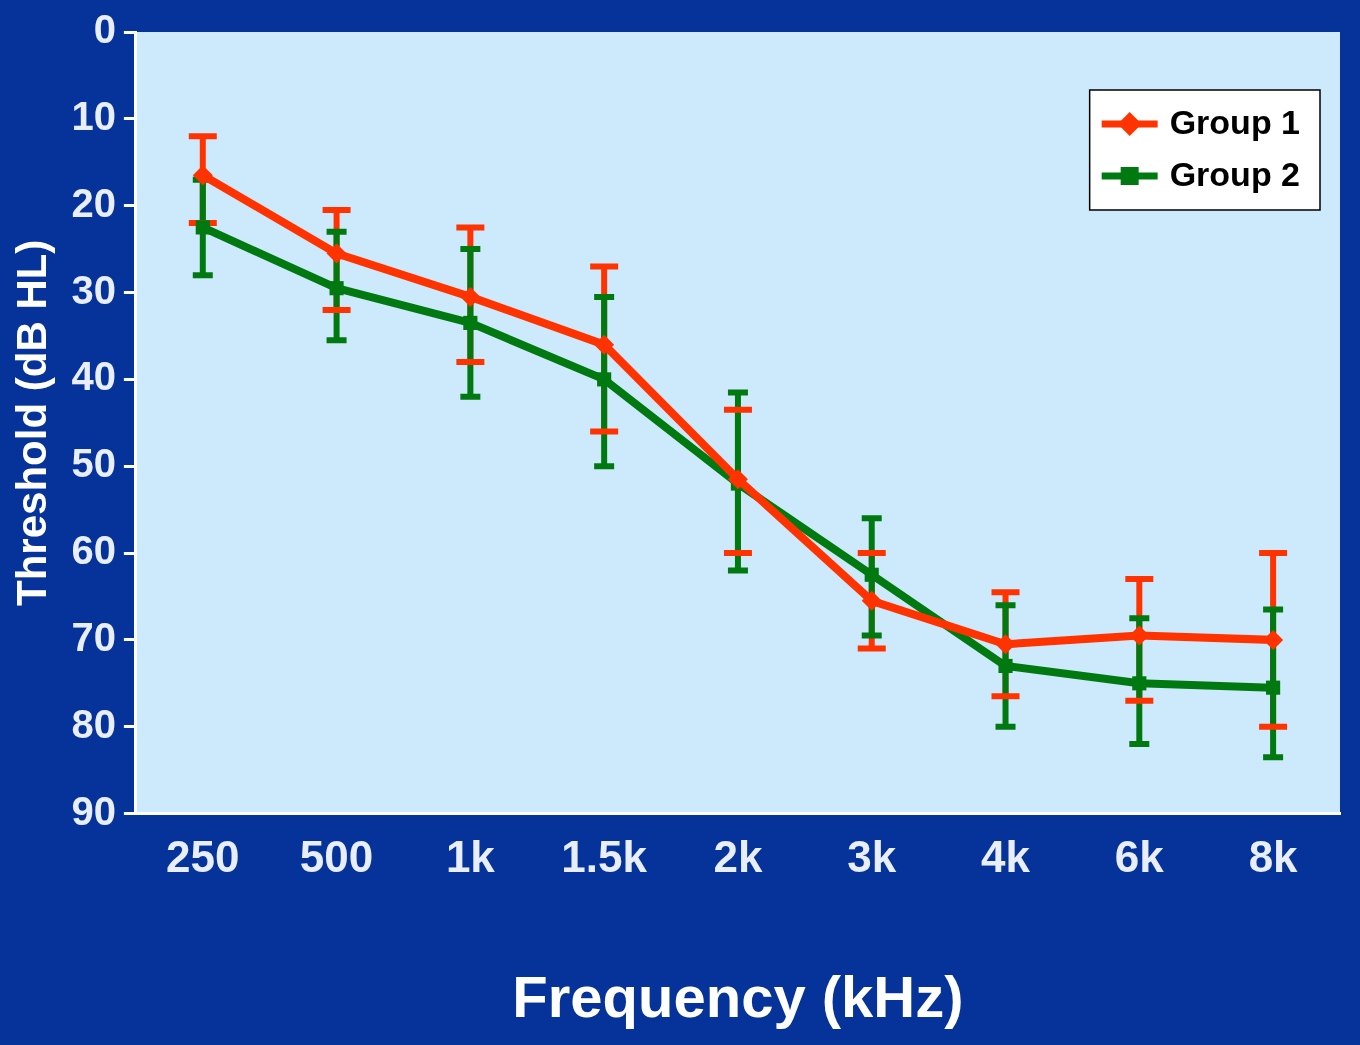 This screenshot has width=1360, height=1045. I want to click on x-tick-label: 4k, so click(1006, 857).